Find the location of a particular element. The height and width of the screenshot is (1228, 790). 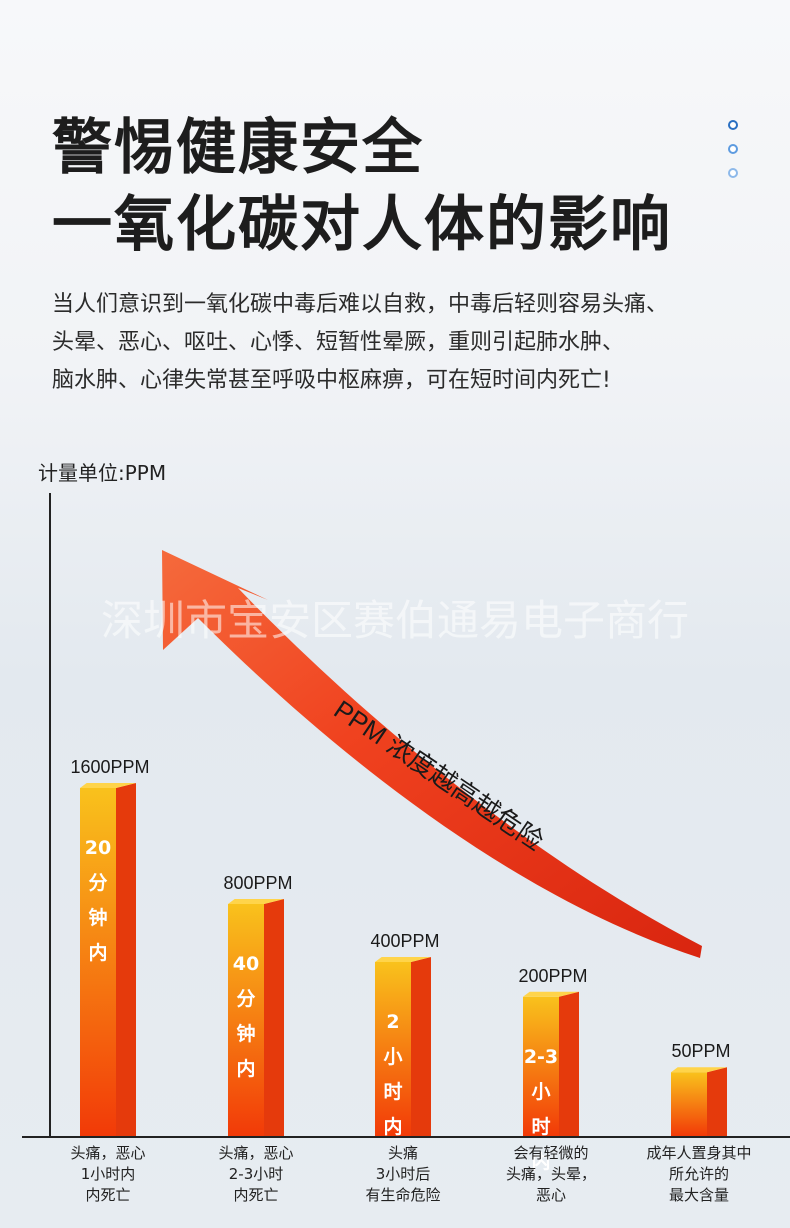

page-title-line1: 警惕健康安全 is located at coordinates (238, 148).